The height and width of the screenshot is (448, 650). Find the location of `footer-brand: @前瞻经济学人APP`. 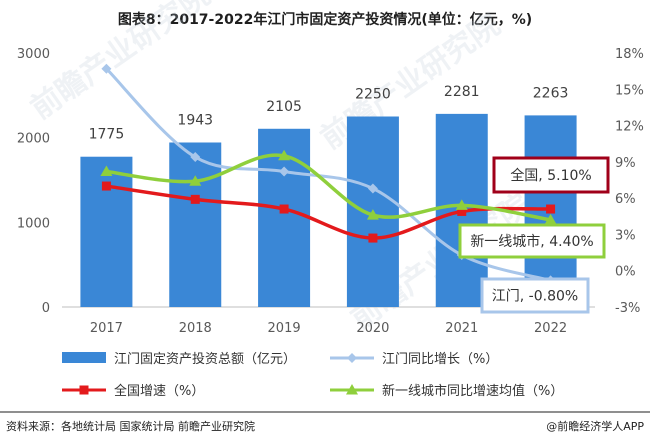

footer-brand: @前瞻经济学人APP is located at coordinates (595, 426).